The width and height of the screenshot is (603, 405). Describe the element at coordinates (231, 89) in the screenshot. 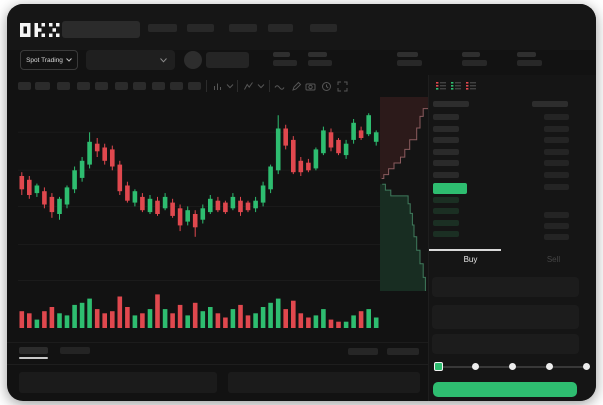

I see `interval-chevron-down-icon` at that location.